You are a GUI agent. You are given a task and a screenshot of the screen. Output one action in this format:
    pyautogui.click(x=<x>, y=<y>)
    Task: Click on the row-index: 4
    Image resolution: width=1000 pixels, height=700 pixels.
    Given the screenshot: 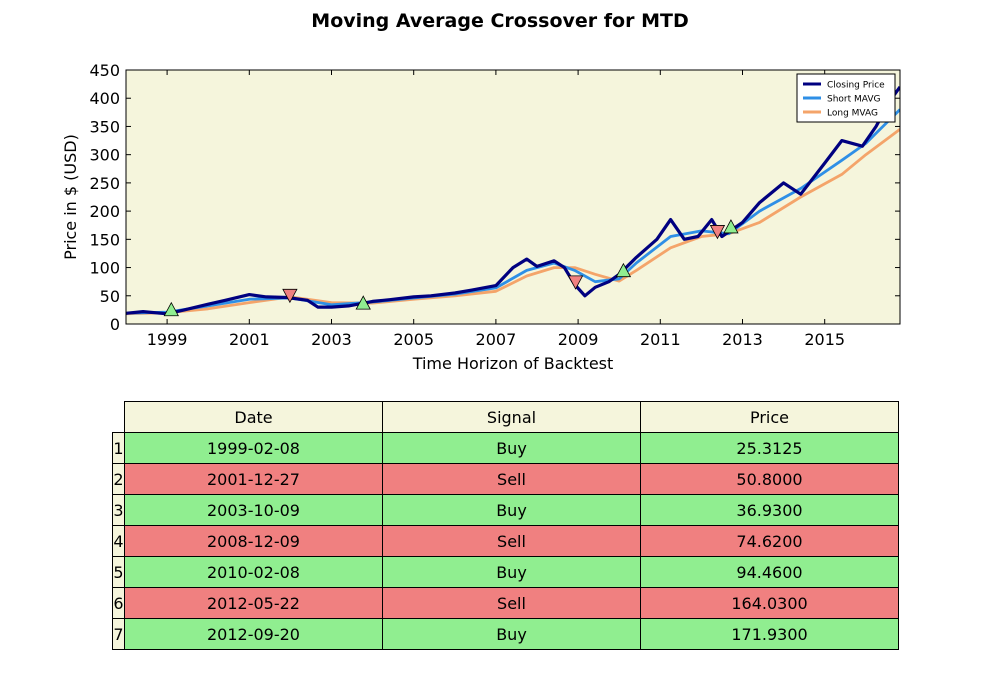 What is the action you would take?
    pyautogui.click(x=118, y=541)
    